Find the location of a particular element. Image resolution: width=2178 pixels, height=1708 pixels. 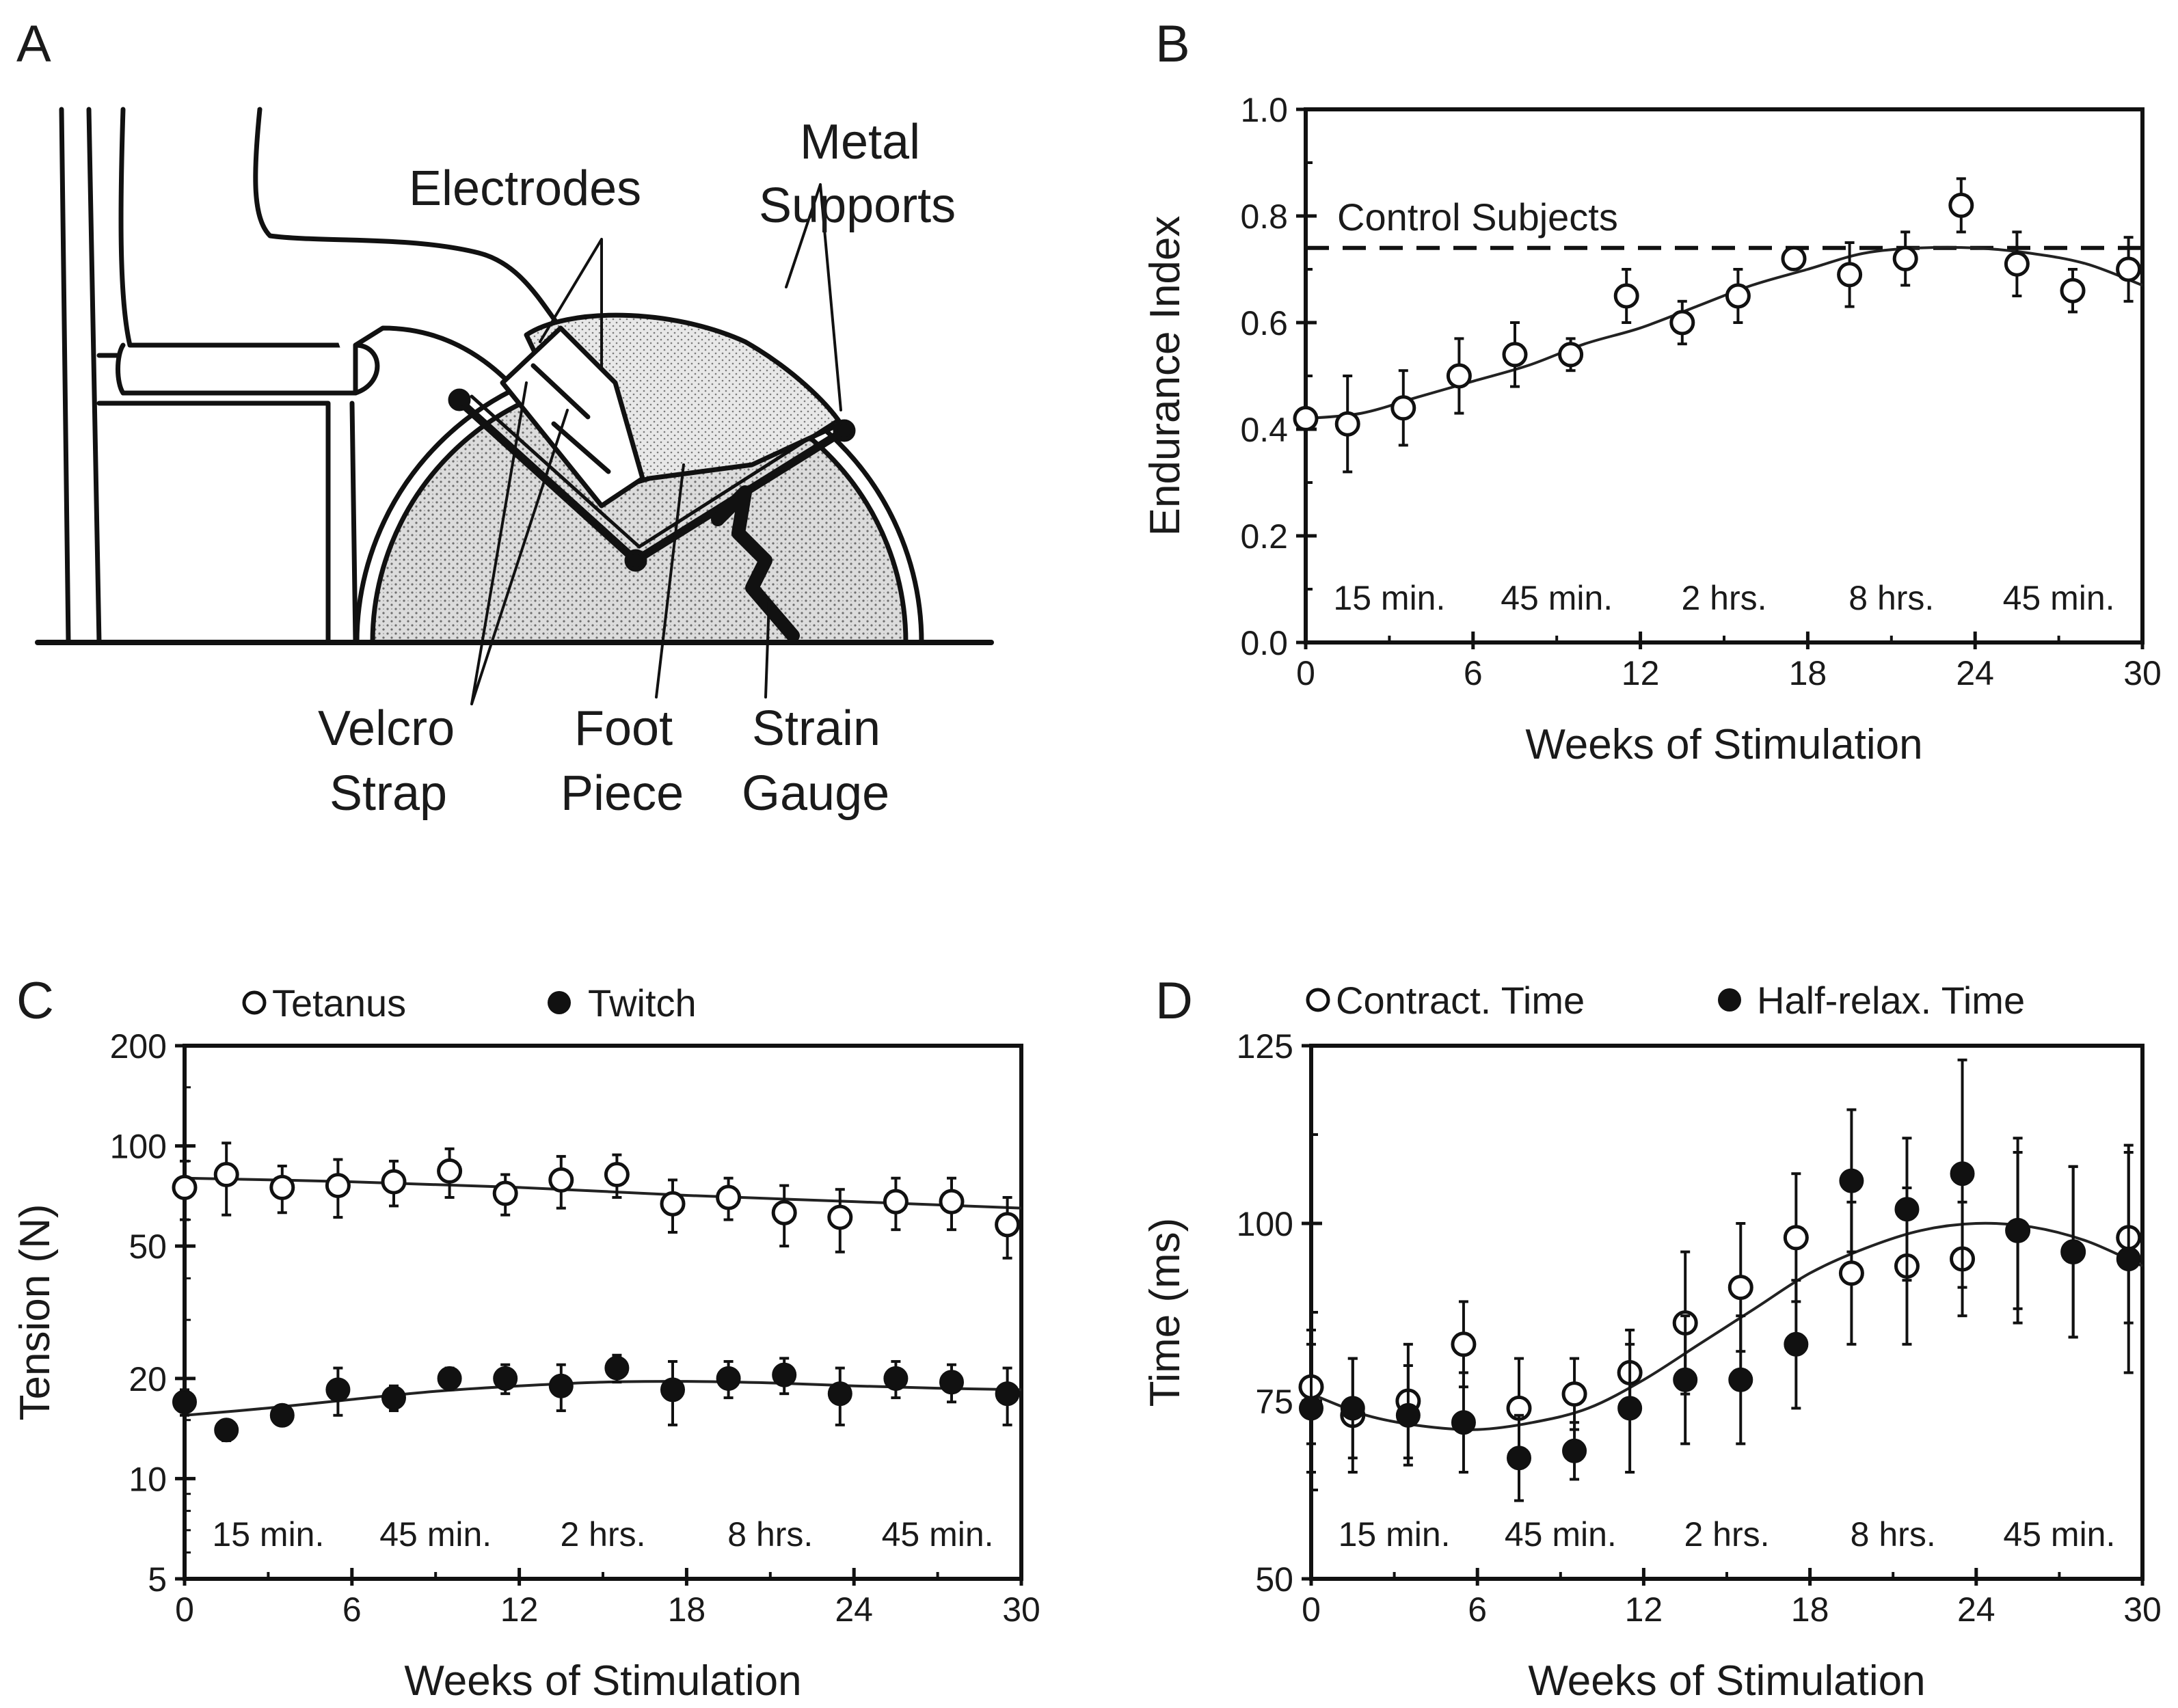

label-metal: Metal is located at coordinates (860, 142).